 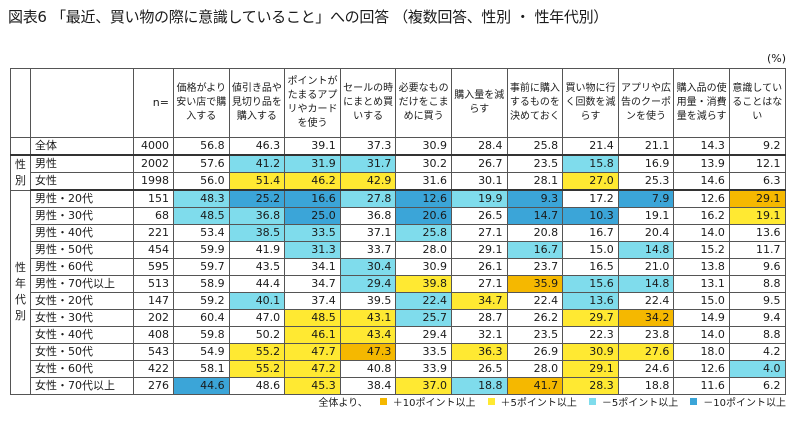 What do you see at coordinates (153, 301) in the screenshot?
I see `row-n: 147` at bounding box center [153, 301].